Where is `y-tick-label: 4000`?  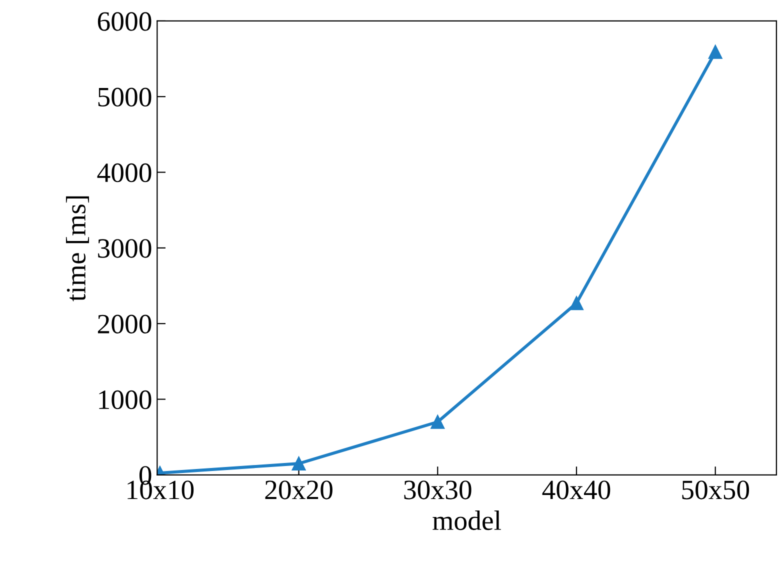 y-tick-label: 4000 is located at coordinates (124, 172).